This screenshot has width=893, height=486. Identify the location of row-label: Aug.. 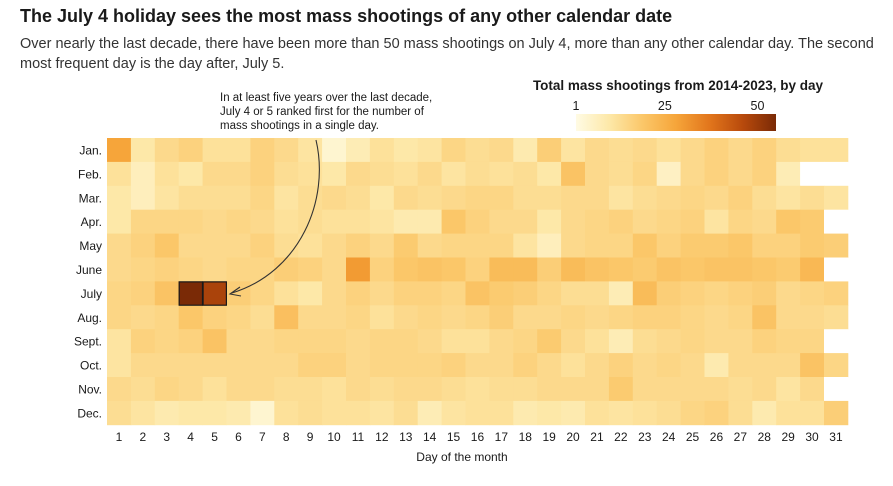
(89, 318).